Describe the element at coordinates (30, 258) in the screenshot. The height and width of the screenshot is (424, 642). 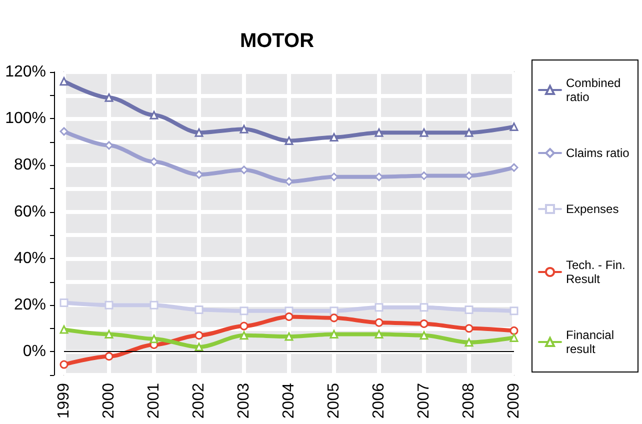
I see `y-tick-label: 40%` at that location.